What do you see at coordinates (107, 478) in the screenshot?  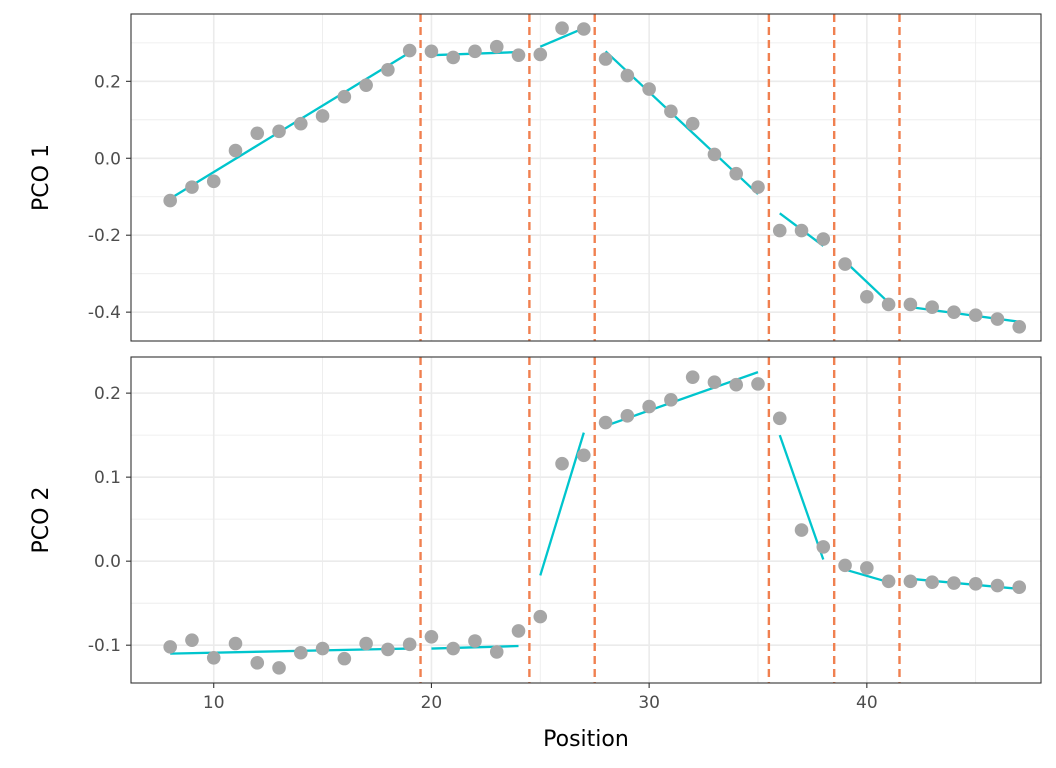 I see `y-tick-label: 0.1` at bounding box center [107, 478].